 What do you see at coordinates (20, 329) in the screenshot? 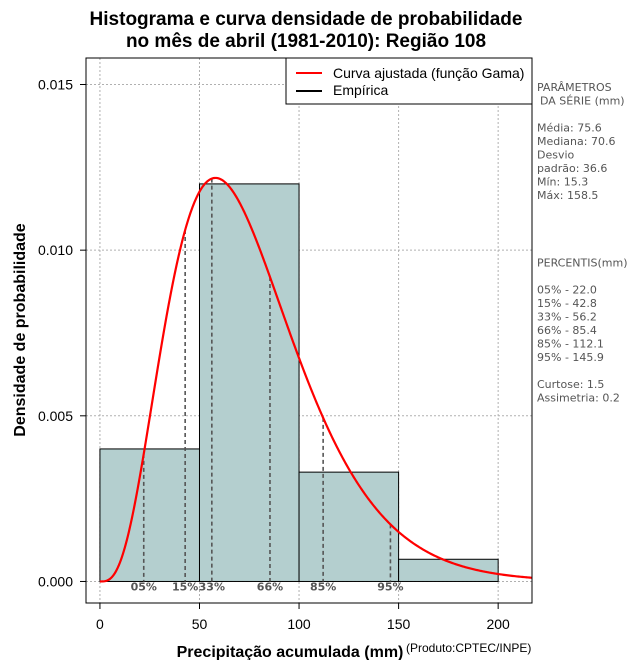
I see `y-axis-label: Densidade de probabilidade` at bounding box center [20, 329].